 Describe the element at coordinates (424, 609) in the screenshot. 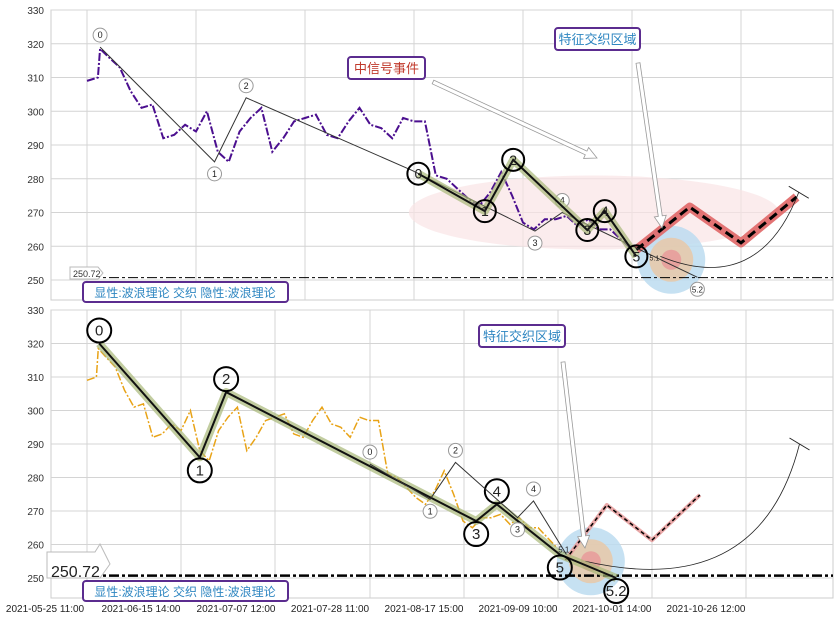

I see `x-tick-label: 2021-08-17 15:00` at that location.